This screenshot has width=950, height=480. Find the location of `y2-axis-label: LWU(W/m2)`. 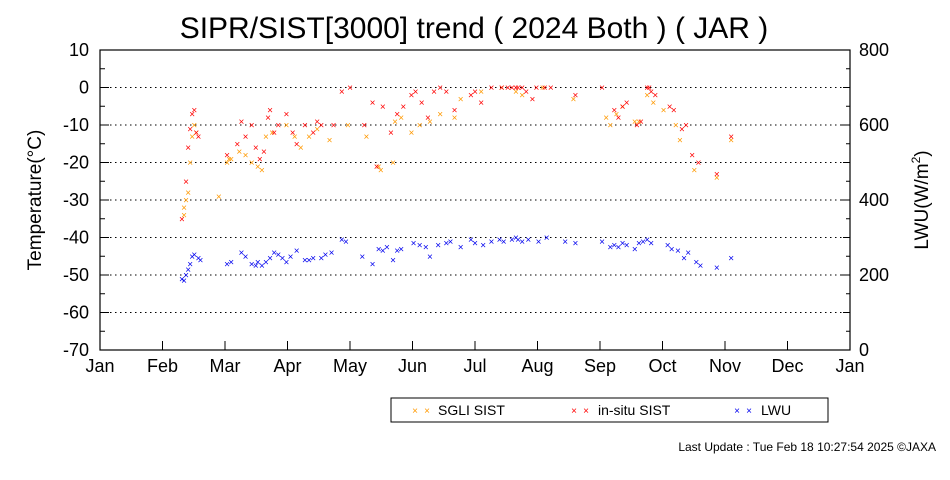

y2-axis-label: LWU(W/m2) is located at coordinates (921, 199).